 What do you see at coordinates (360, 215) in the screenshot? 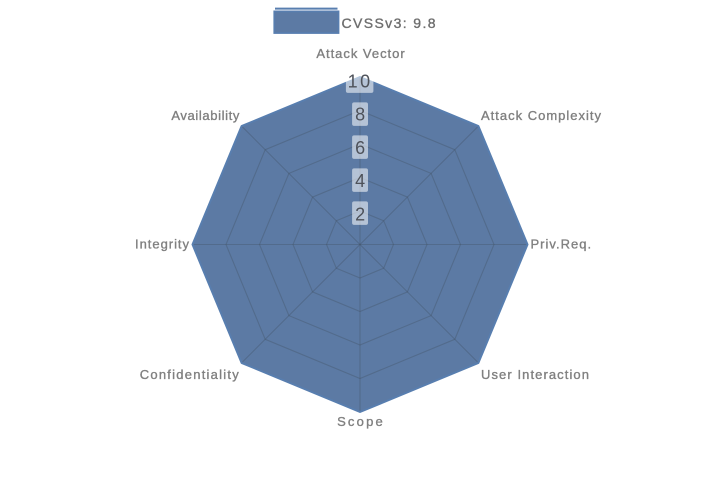
I see `svg-text: 2` at bounding box center [360, 215].